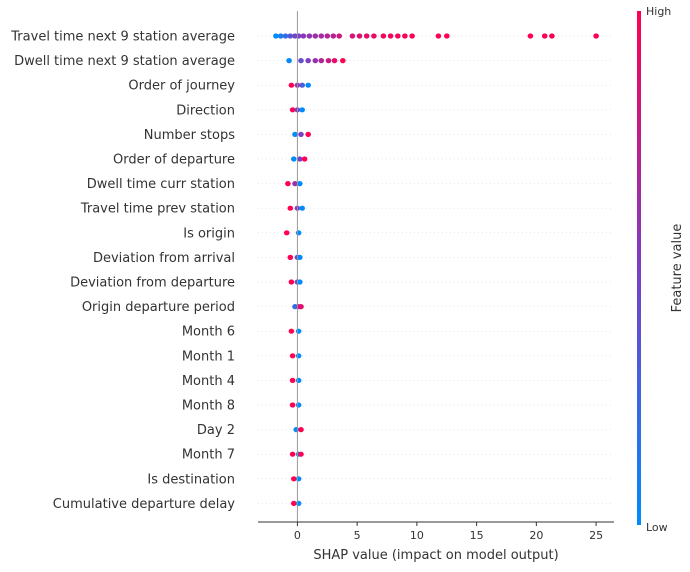 The height and width of the screenshot is (572, 690). Describe the element at coordinates (152, 283) in the screenshot. I see `feature-label: Deviation from departure` at that location.